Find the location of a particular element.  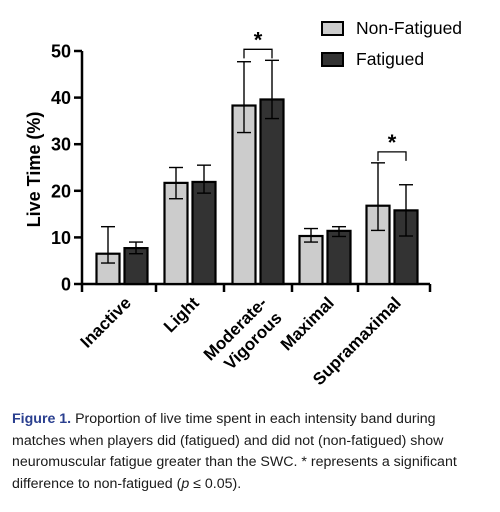

legend-label: Fatigued is located at coordinates (390, 59).